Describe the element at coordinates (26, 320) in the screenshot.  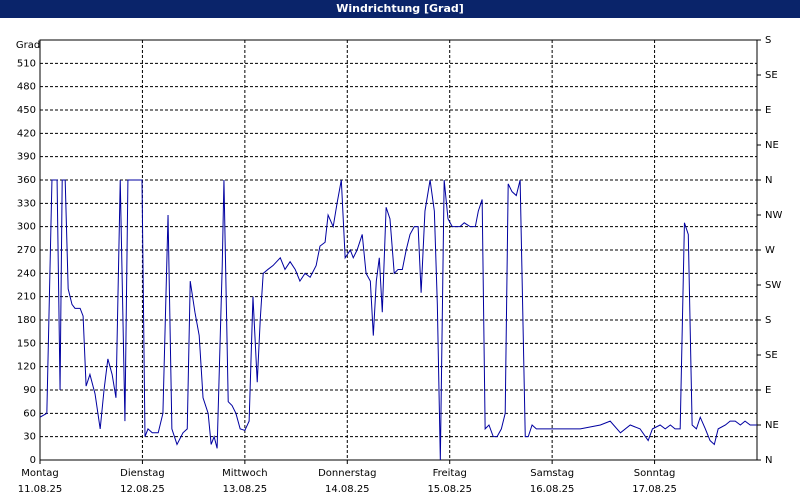
I see `y-tick-label: 180` at that location.